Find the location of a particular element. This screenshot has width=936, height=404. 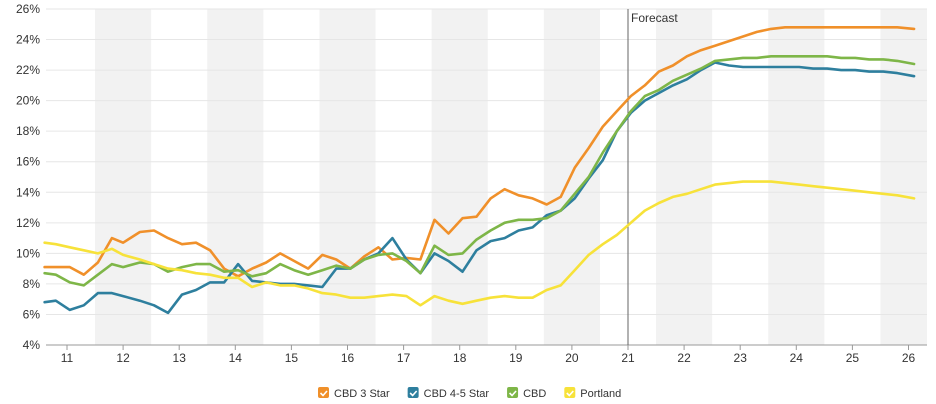

legend-label: CBD 4-5 Star is located at coordinates (457, 394).